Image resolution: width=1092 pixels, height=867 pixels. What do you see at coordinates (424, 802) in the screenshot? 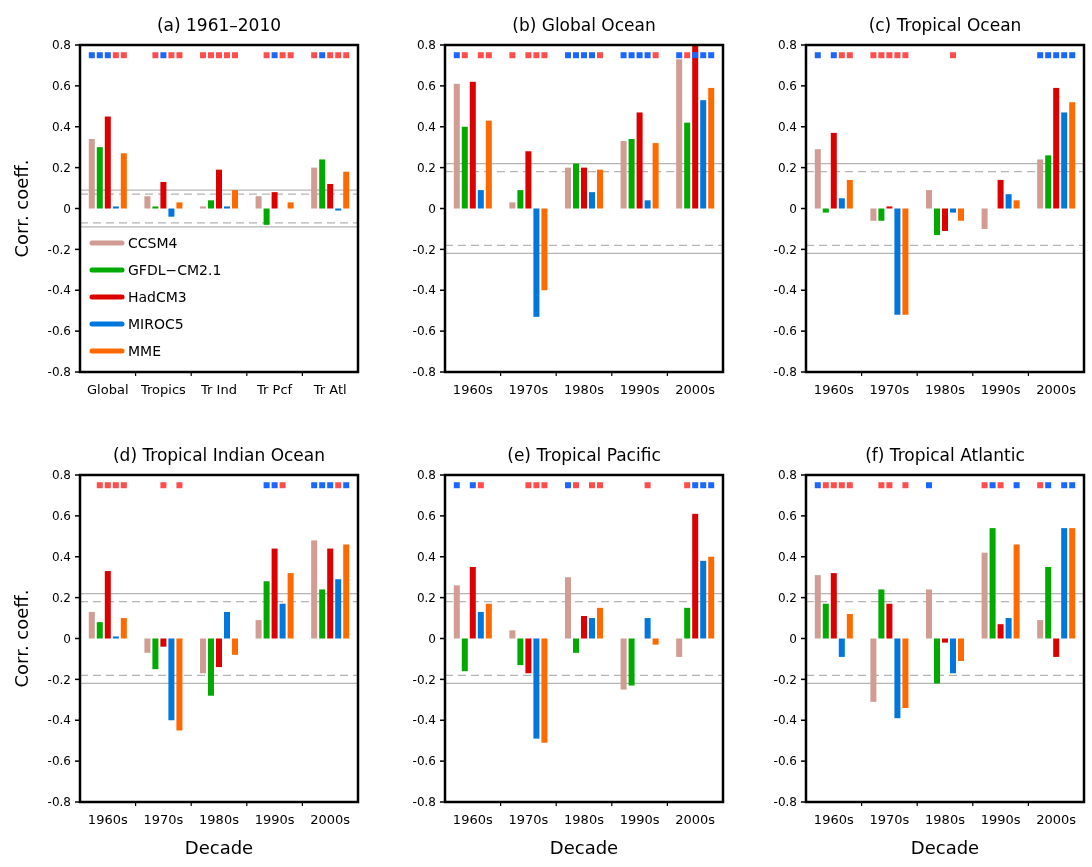
I see `y-tick-label: -0.8` at bounding box center [424, 802].